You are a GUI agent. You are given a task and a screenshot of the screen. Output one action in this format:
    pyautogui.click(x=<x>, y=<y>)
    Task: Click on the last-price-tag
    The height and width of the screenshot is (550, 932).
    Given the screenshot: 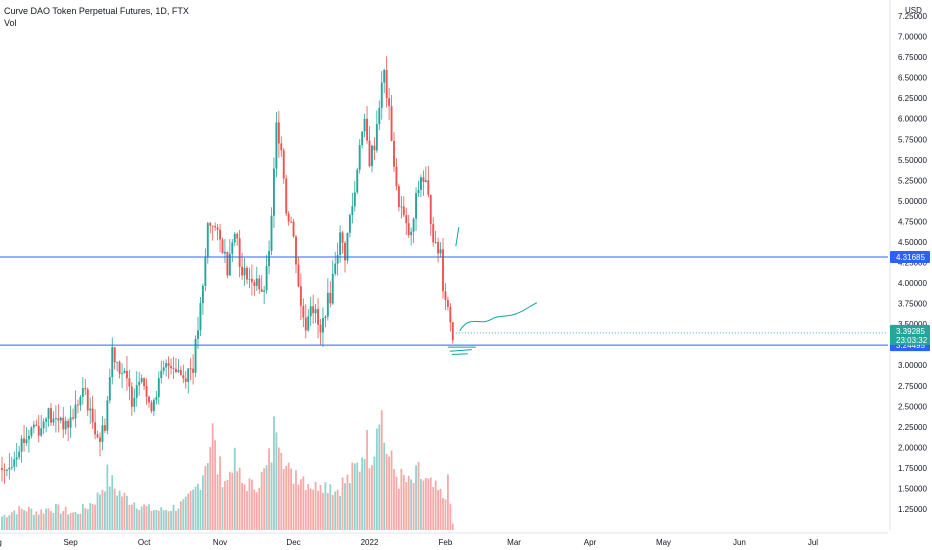 What is the action you would take?
    pyautogui.click(x=910, y=334)
    